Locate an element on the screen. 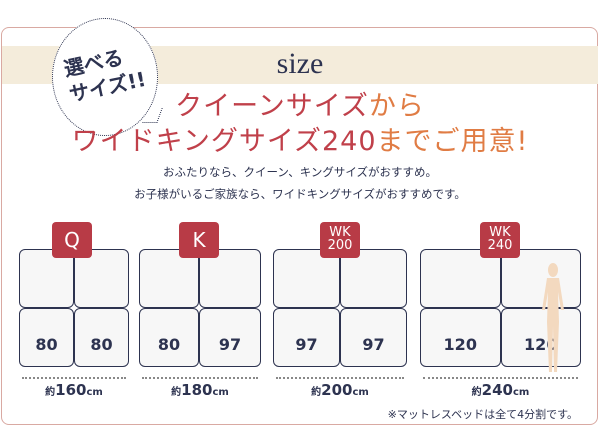  headline-part: ワイドキングサイズ240 is located at coordinates (224, 141).